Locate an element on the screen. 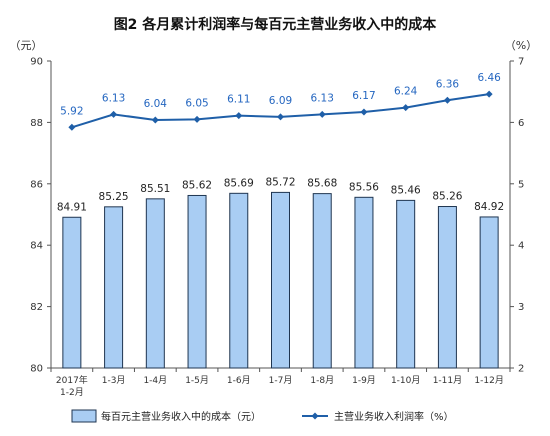 The image size is (550, 436). profit-rate-label: 6.46 is located at coordinates (489, 78).